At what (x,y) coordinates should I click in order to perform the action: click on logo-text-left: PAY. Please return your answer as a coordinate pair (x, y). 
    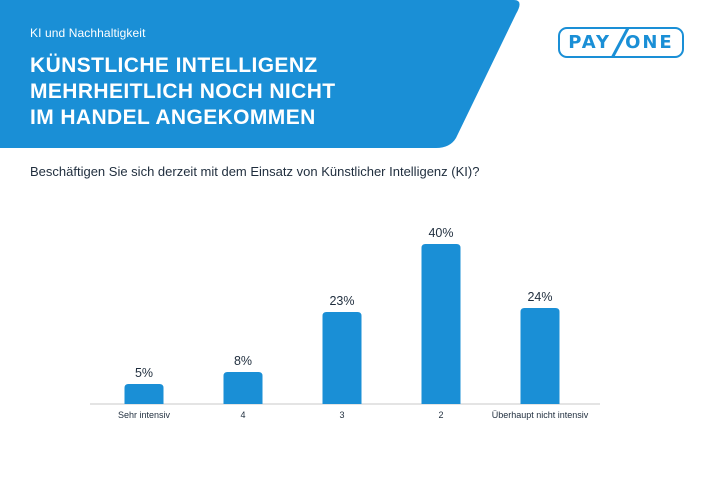
    Looking at the image, I should click on (590, 42).